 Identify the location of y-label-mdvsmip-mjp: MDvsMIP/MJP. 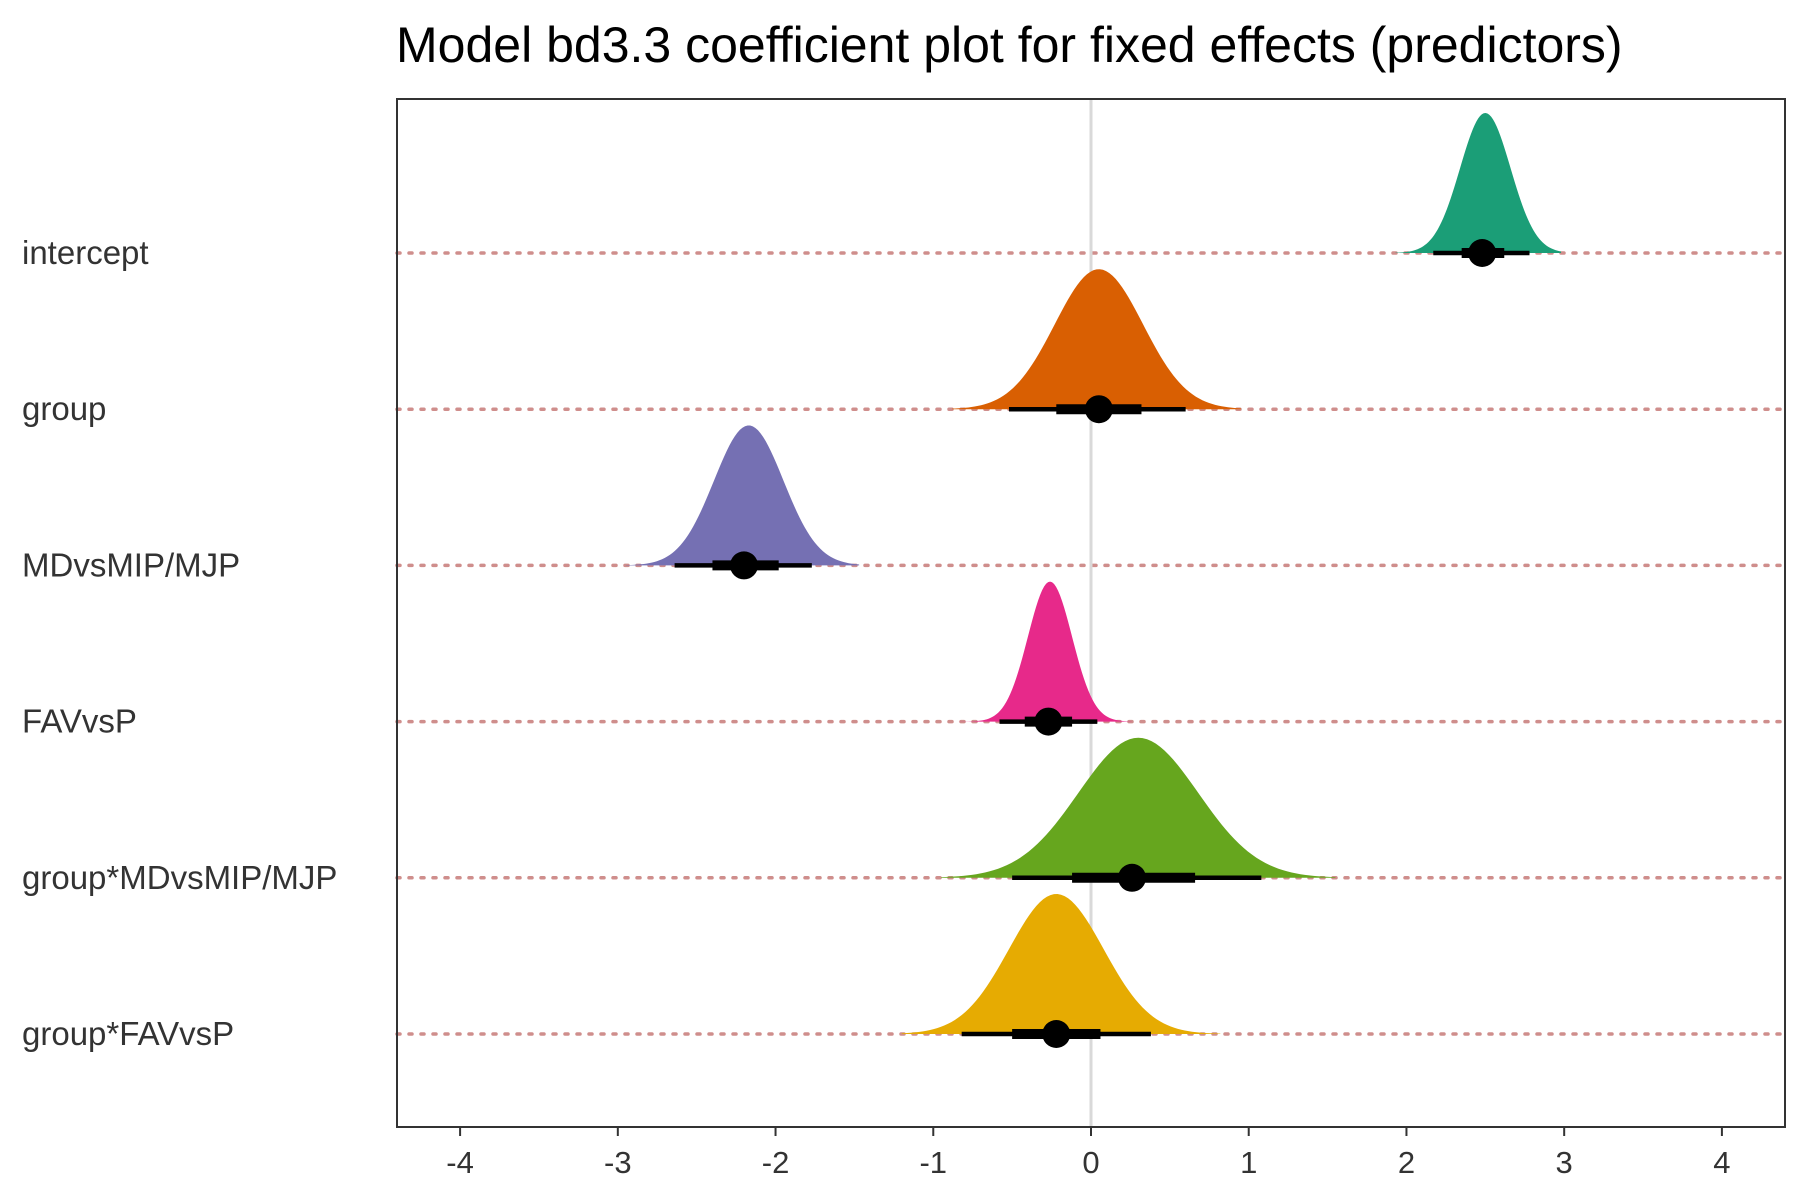
(131, 564).